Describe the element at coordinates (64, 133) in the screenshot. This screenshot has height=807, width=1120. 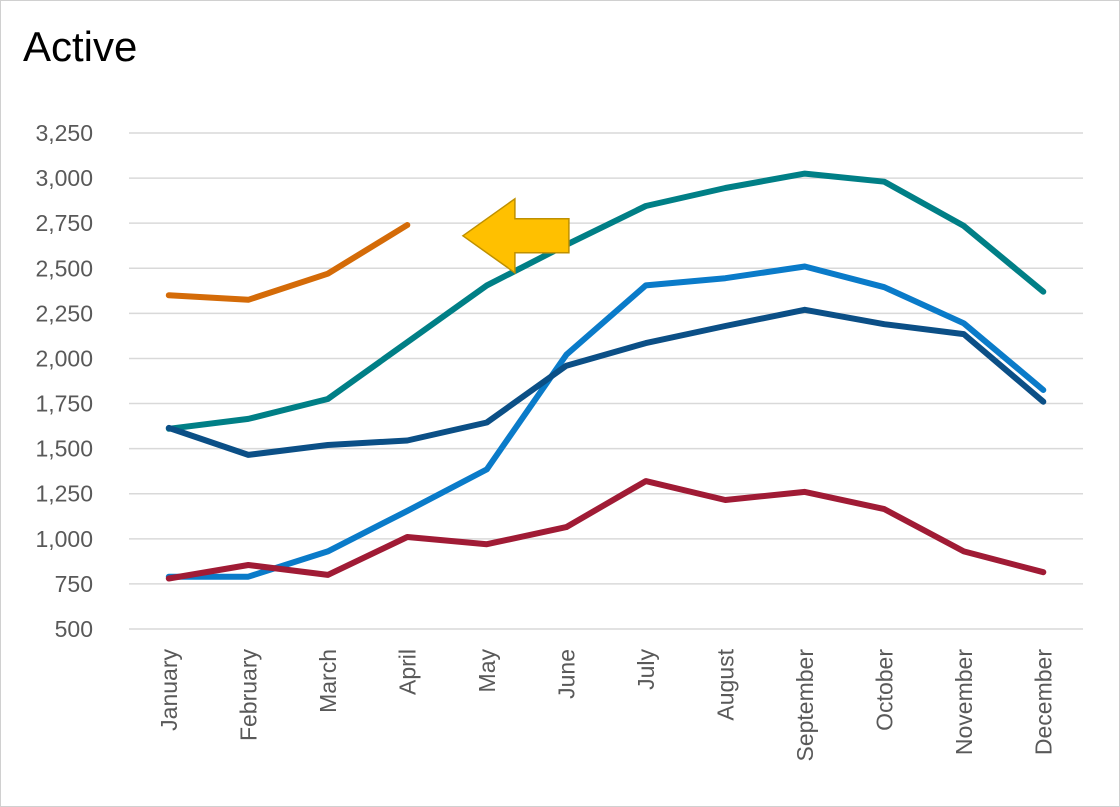
I see `y-tick-label: 3,250` at that location.